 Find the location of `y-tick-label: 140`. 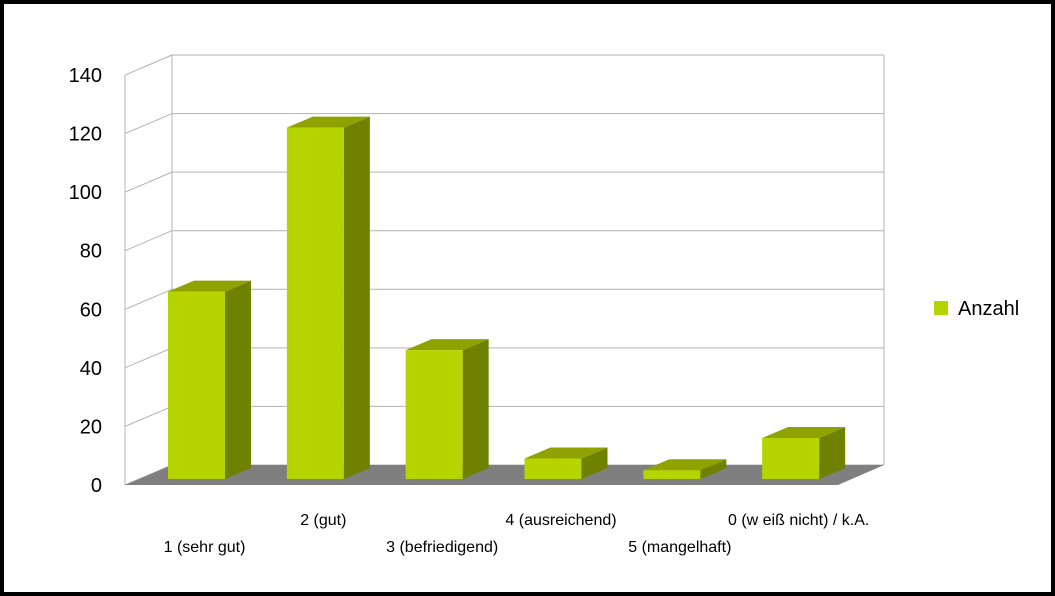

y-tick-label: 140 is located at coordinates (85, 76).